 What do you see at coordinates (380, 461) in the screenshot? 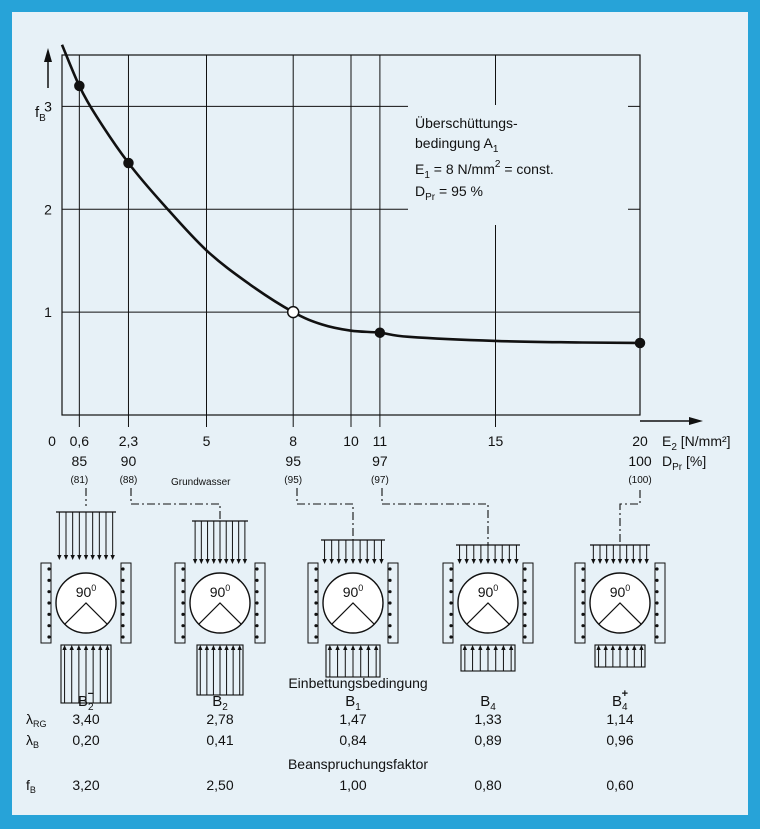
I see `dpr-tick-label: 97` at bounding box center [380, 461].